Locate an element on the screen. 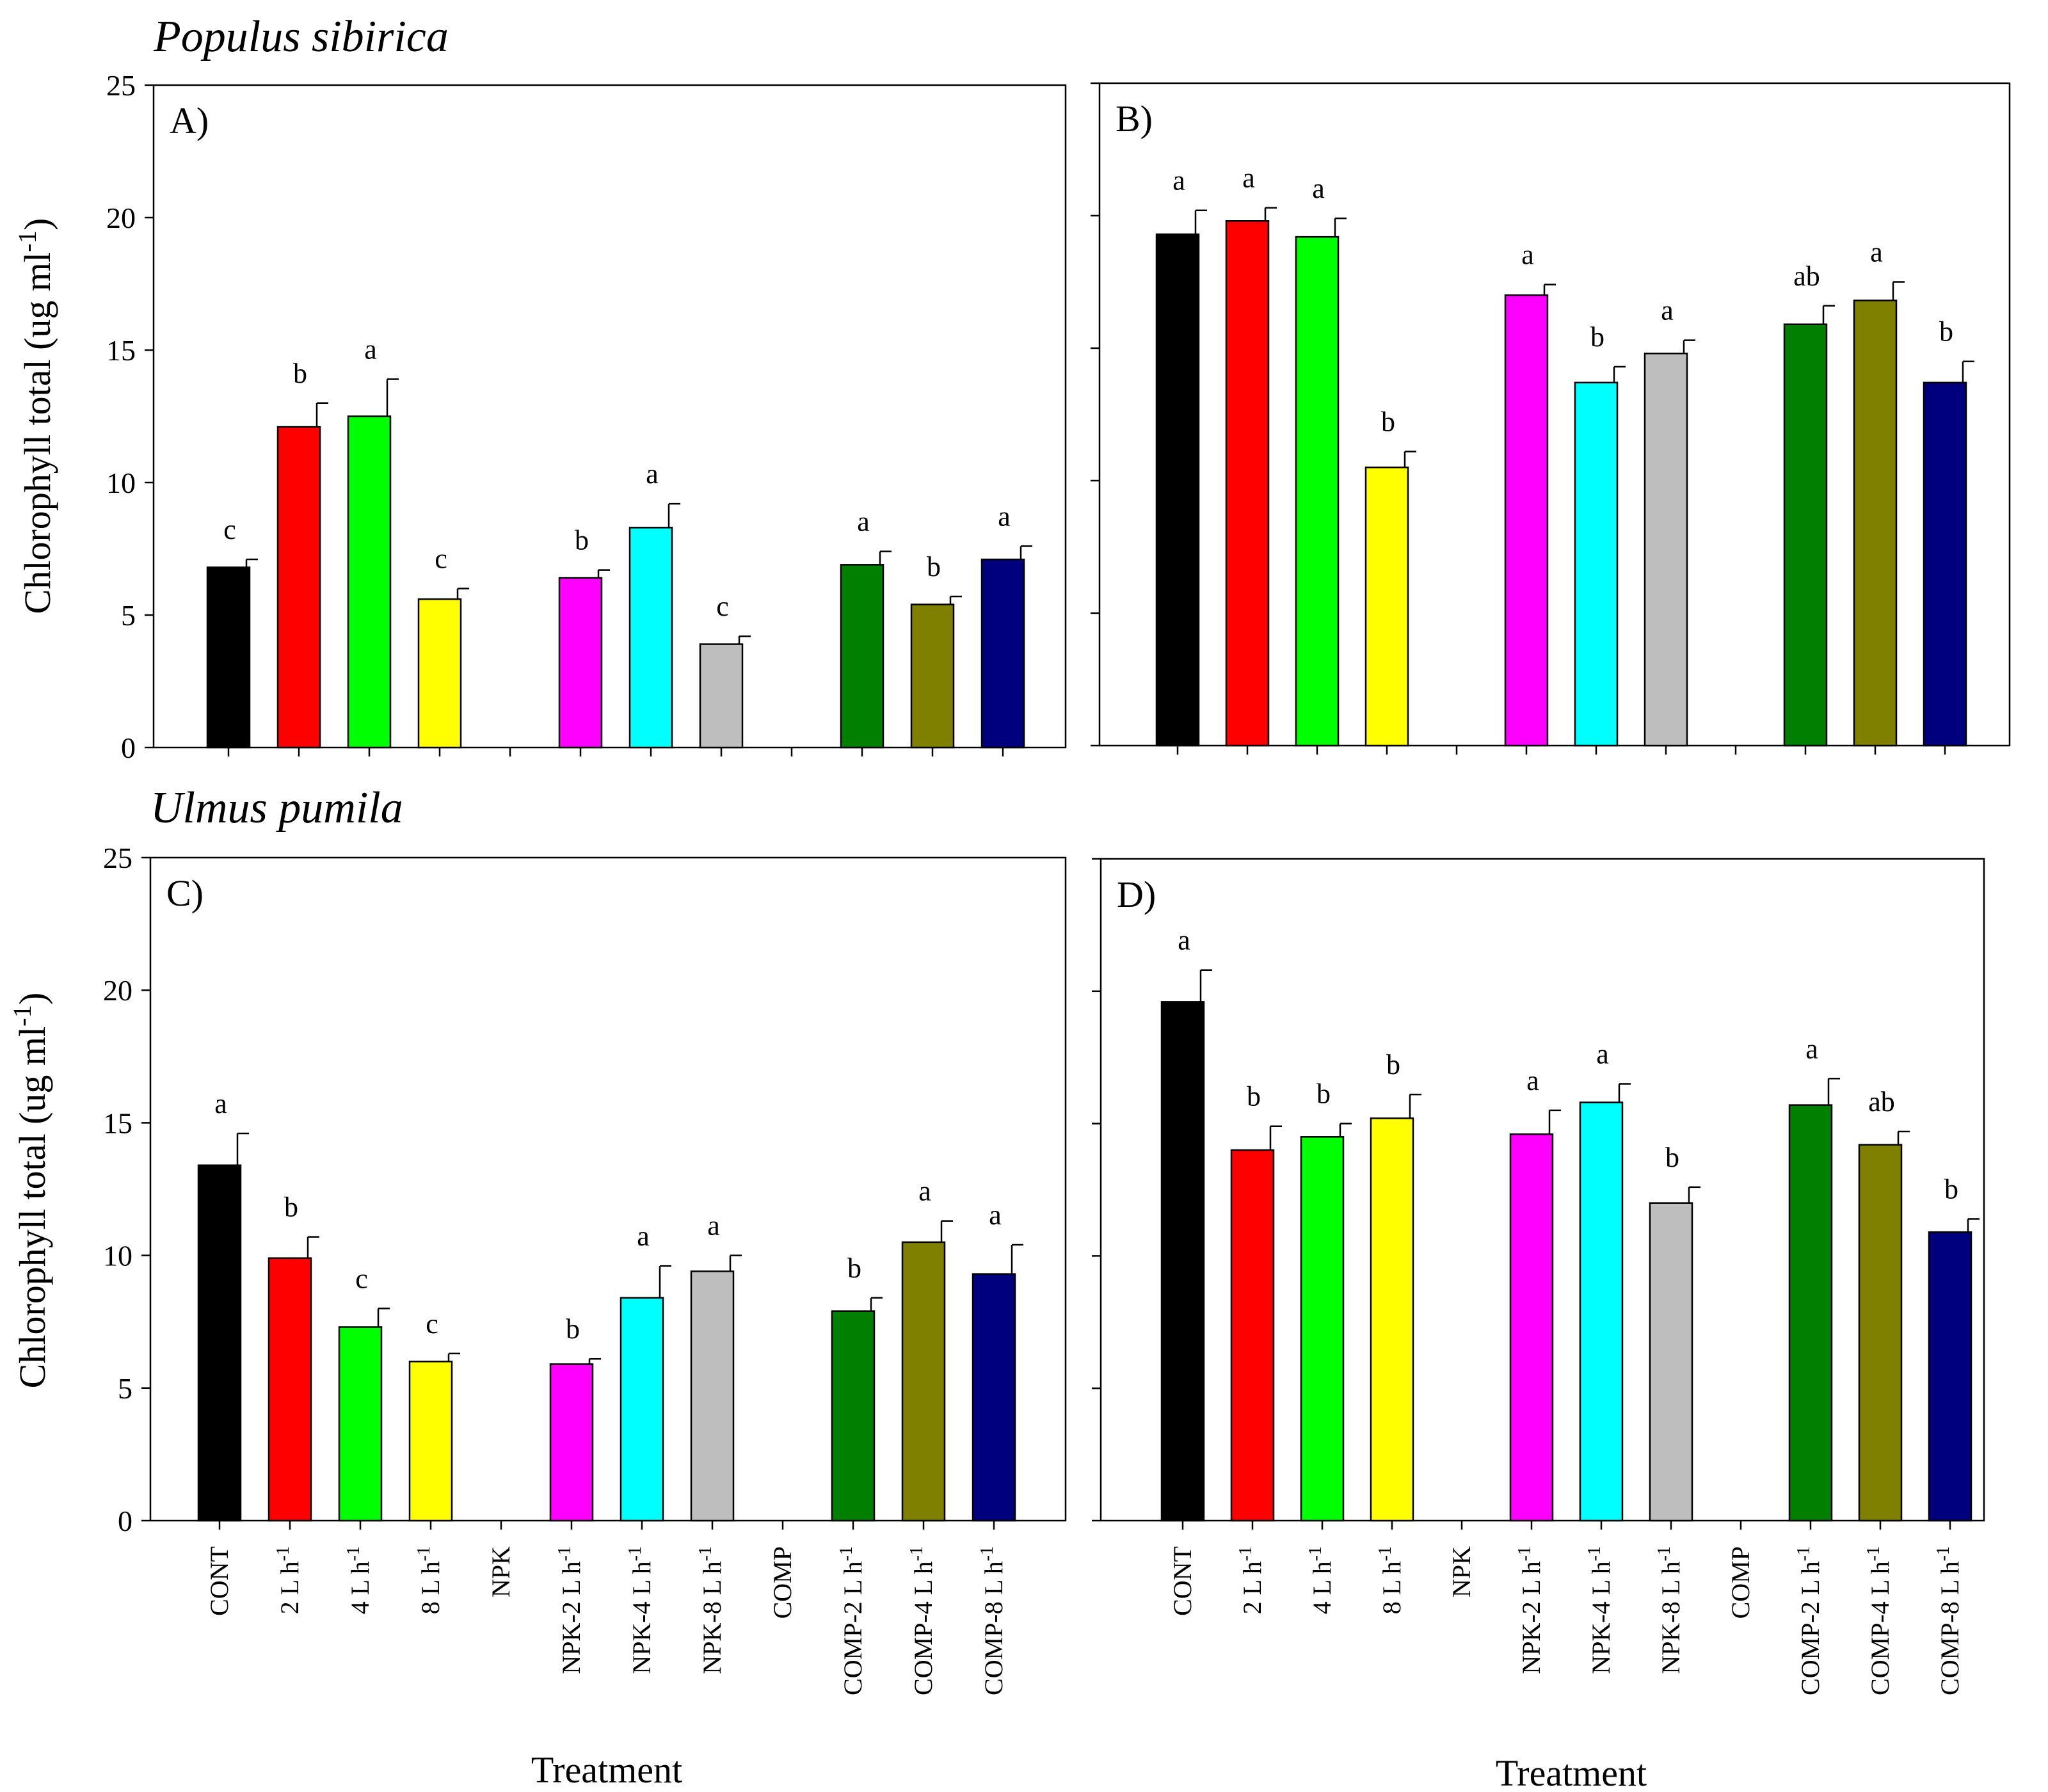 This screenshot has height=1792, width=2048. x-category-label: 8 L h-1 is located at coordinates (429, 1580).